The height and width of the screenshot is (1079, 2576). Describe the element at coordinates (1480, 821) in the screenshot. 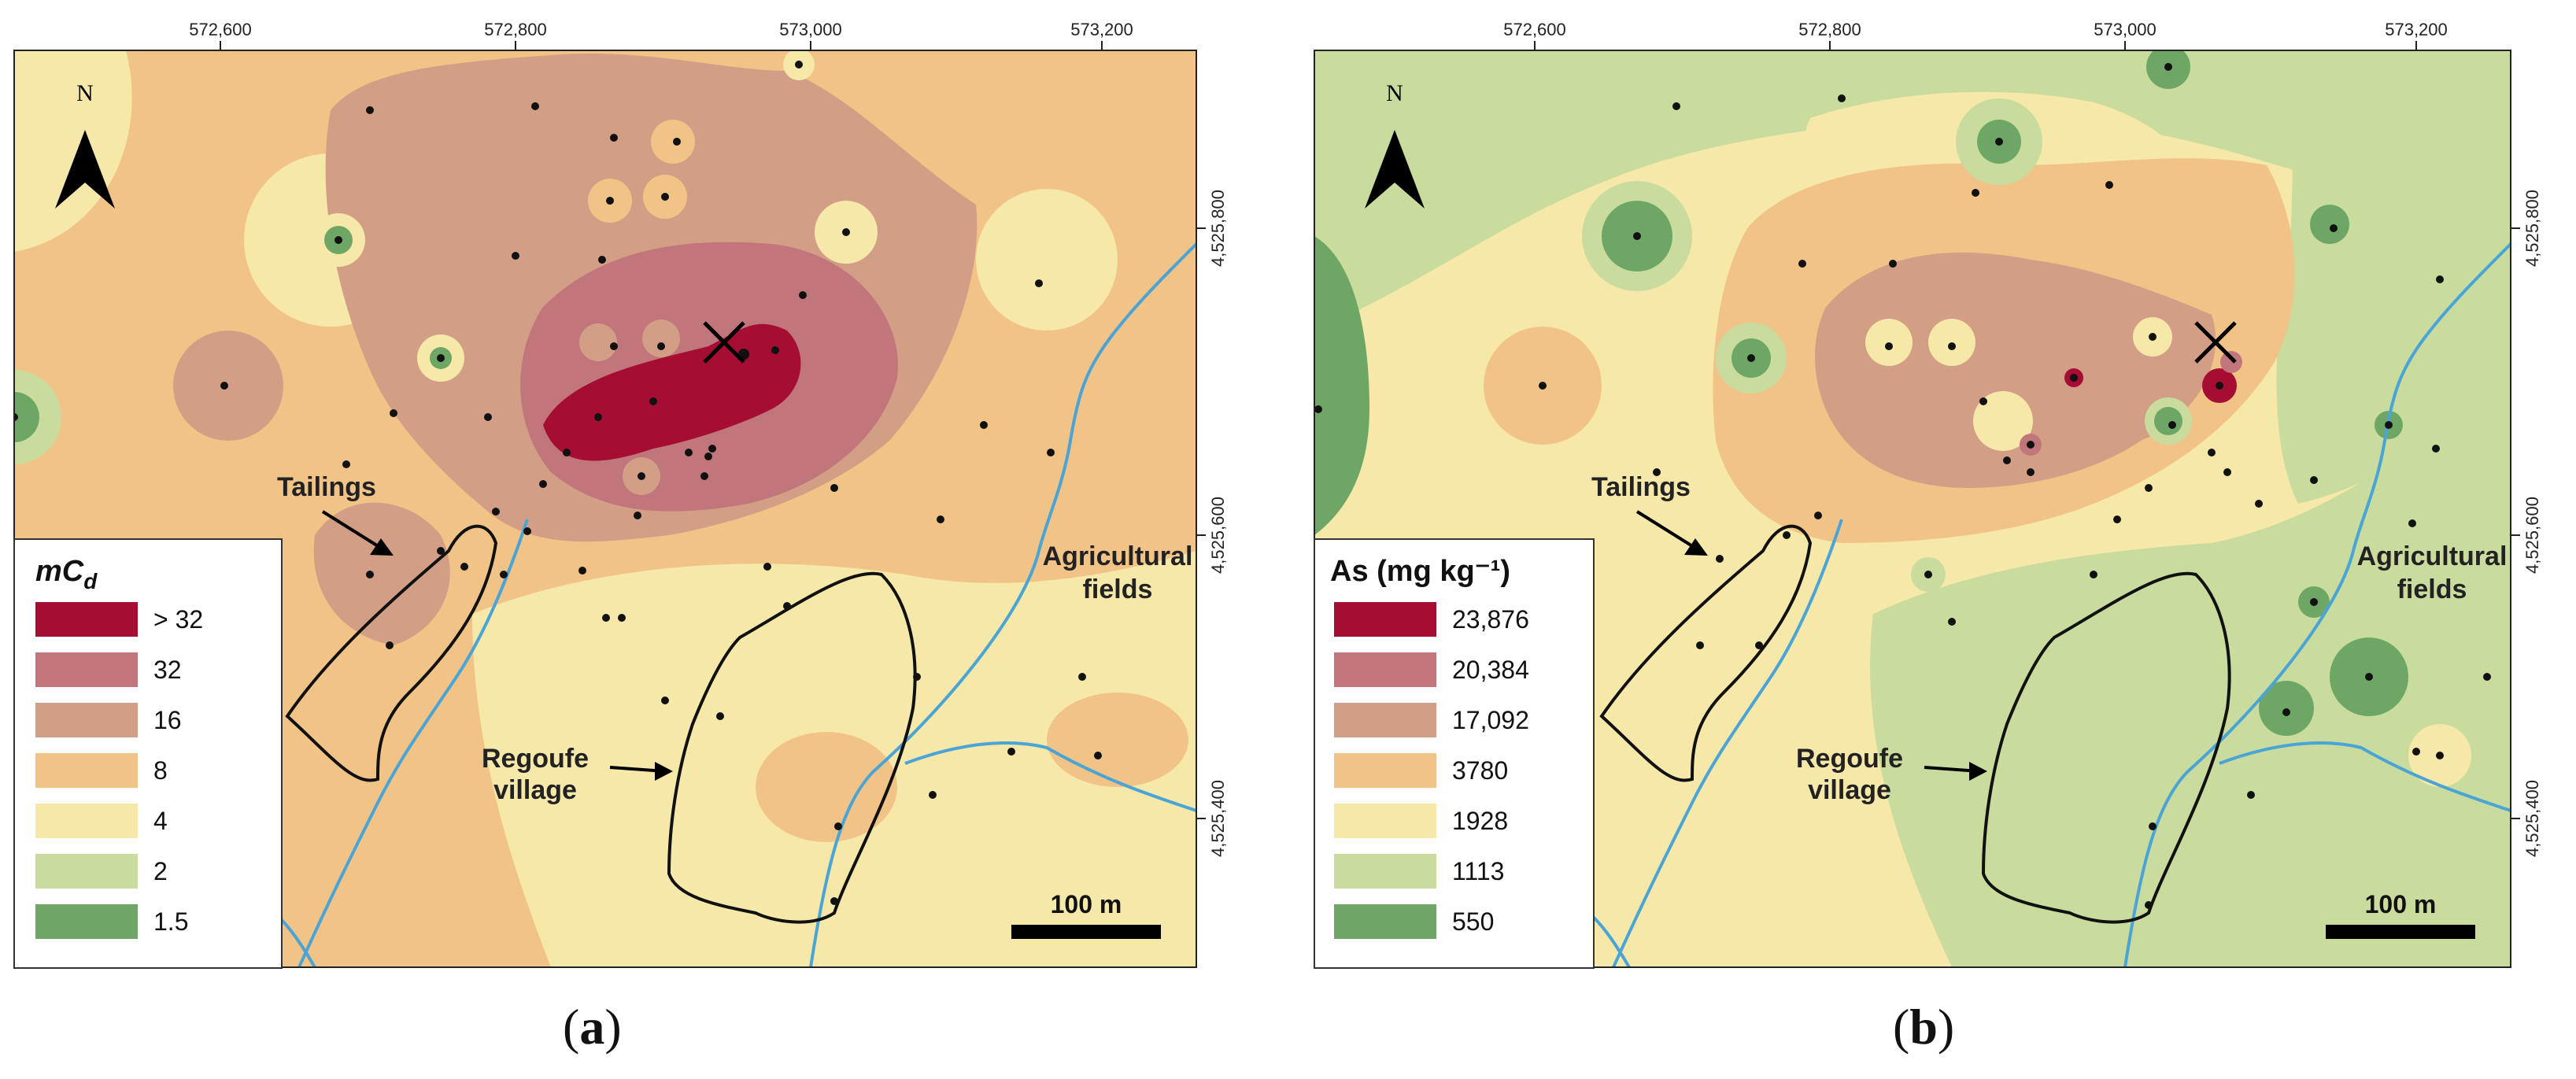

I see `legend-label: 1928` at that location.